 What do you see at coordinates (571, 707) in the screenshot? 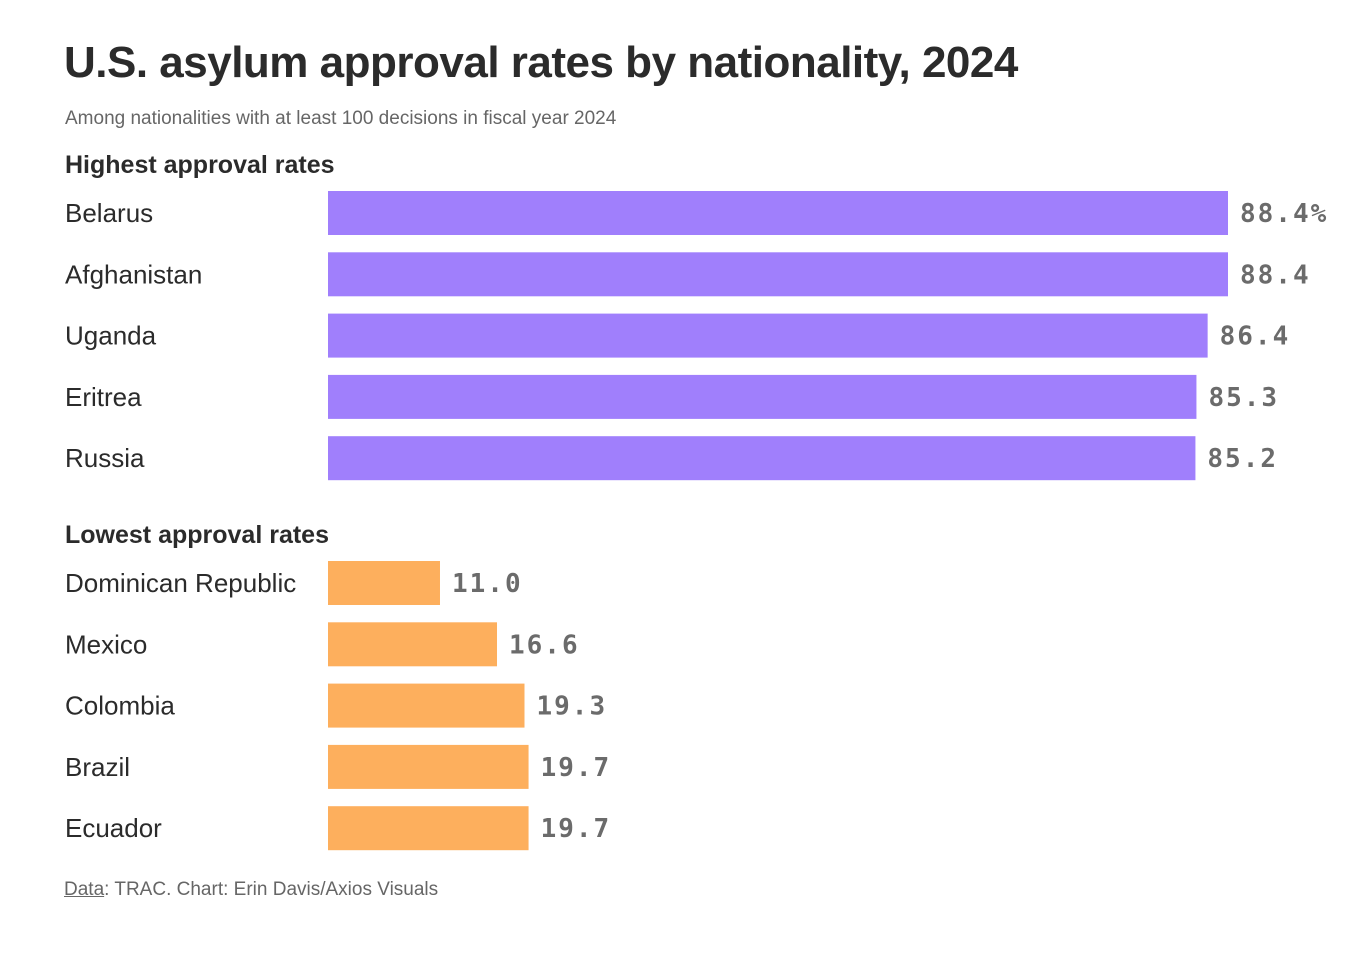
I see `value-label: 19.3` at bounding box center [571, 707].